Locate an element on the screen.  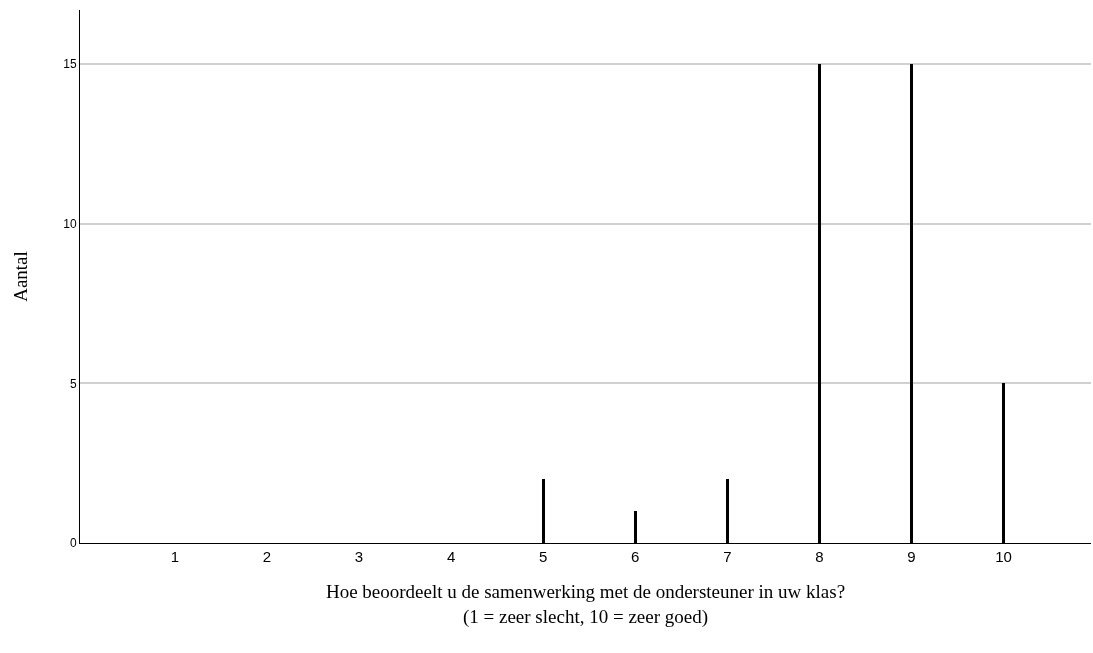
x-tick-label: 4 is located at coordinates (451, 556).